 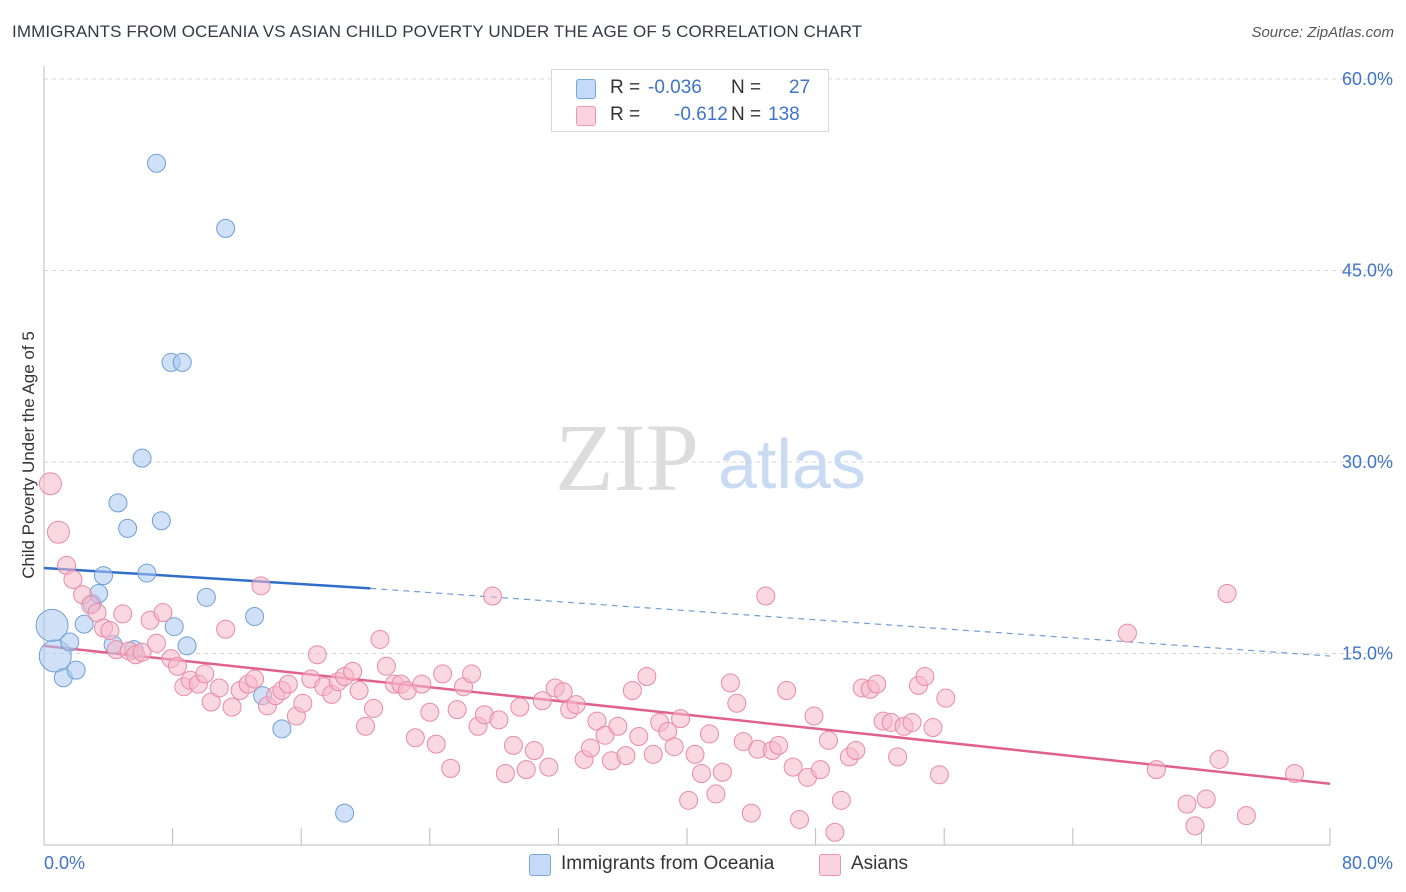 What do you see at coordinates (625, 114) in the screenshot?
I see `legend-r-label: R =` at bounding box center [625, 114].